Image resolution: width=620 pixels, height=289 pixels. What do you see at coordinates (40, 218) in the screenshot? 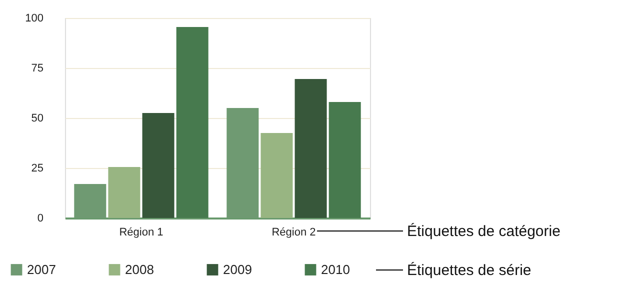
I see `y-tick-label: 0` at bounding box center [40, 218].